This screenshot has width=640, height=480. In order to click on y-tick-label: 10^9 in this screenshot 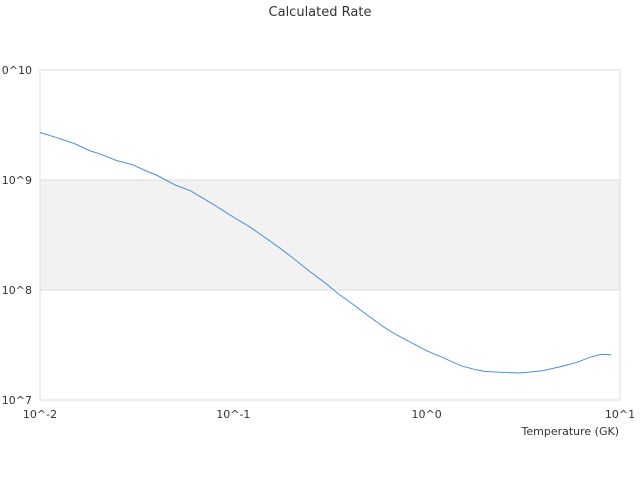, I will do `click(17, 180)`.